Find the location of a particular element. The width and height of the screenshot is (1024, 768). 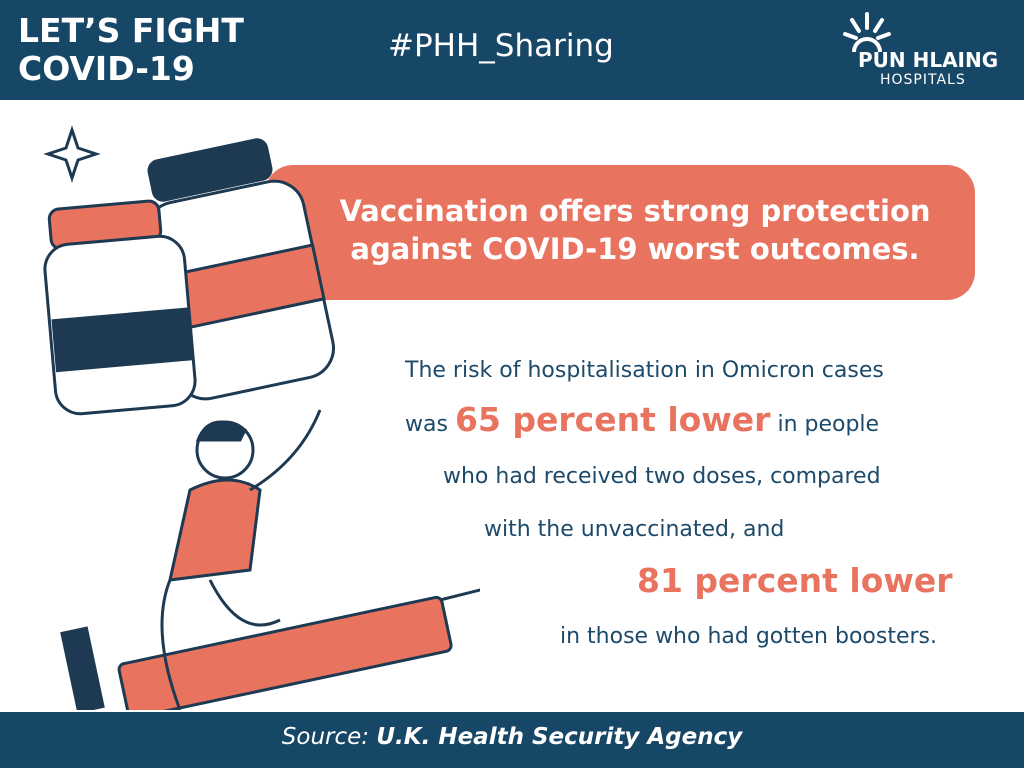

header-title: LET’S FIGHT is located at coordinates (131, 30).